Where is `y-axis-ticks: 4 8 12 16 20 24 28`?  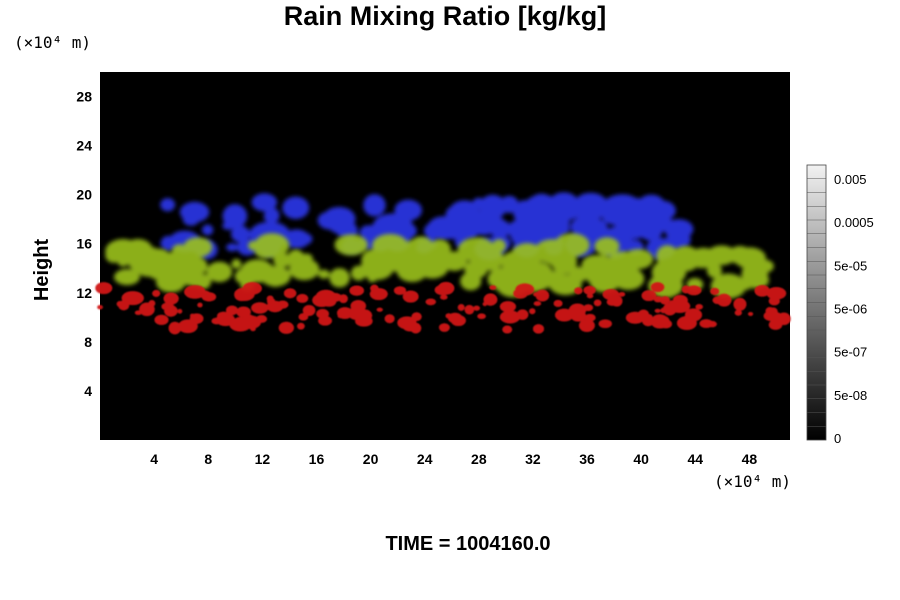
y-axis-ticks: 4 8 12 16 20 24 28 is located at coordinates (84, 244).